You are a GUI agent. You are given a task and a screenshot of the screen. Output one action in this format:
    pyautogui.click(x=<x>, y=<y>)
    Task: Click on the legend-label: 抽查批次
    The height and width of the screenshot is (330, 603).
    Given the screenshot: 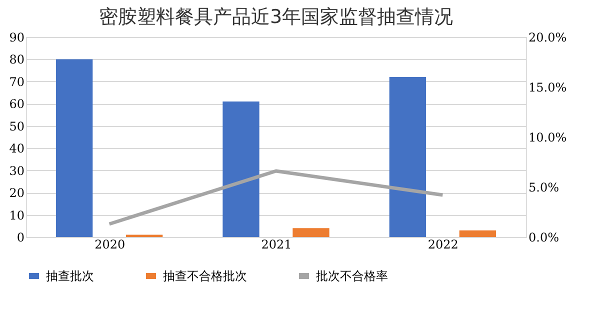 What is the action you would take?
    pyautogui.click(x=70, y=276)
    